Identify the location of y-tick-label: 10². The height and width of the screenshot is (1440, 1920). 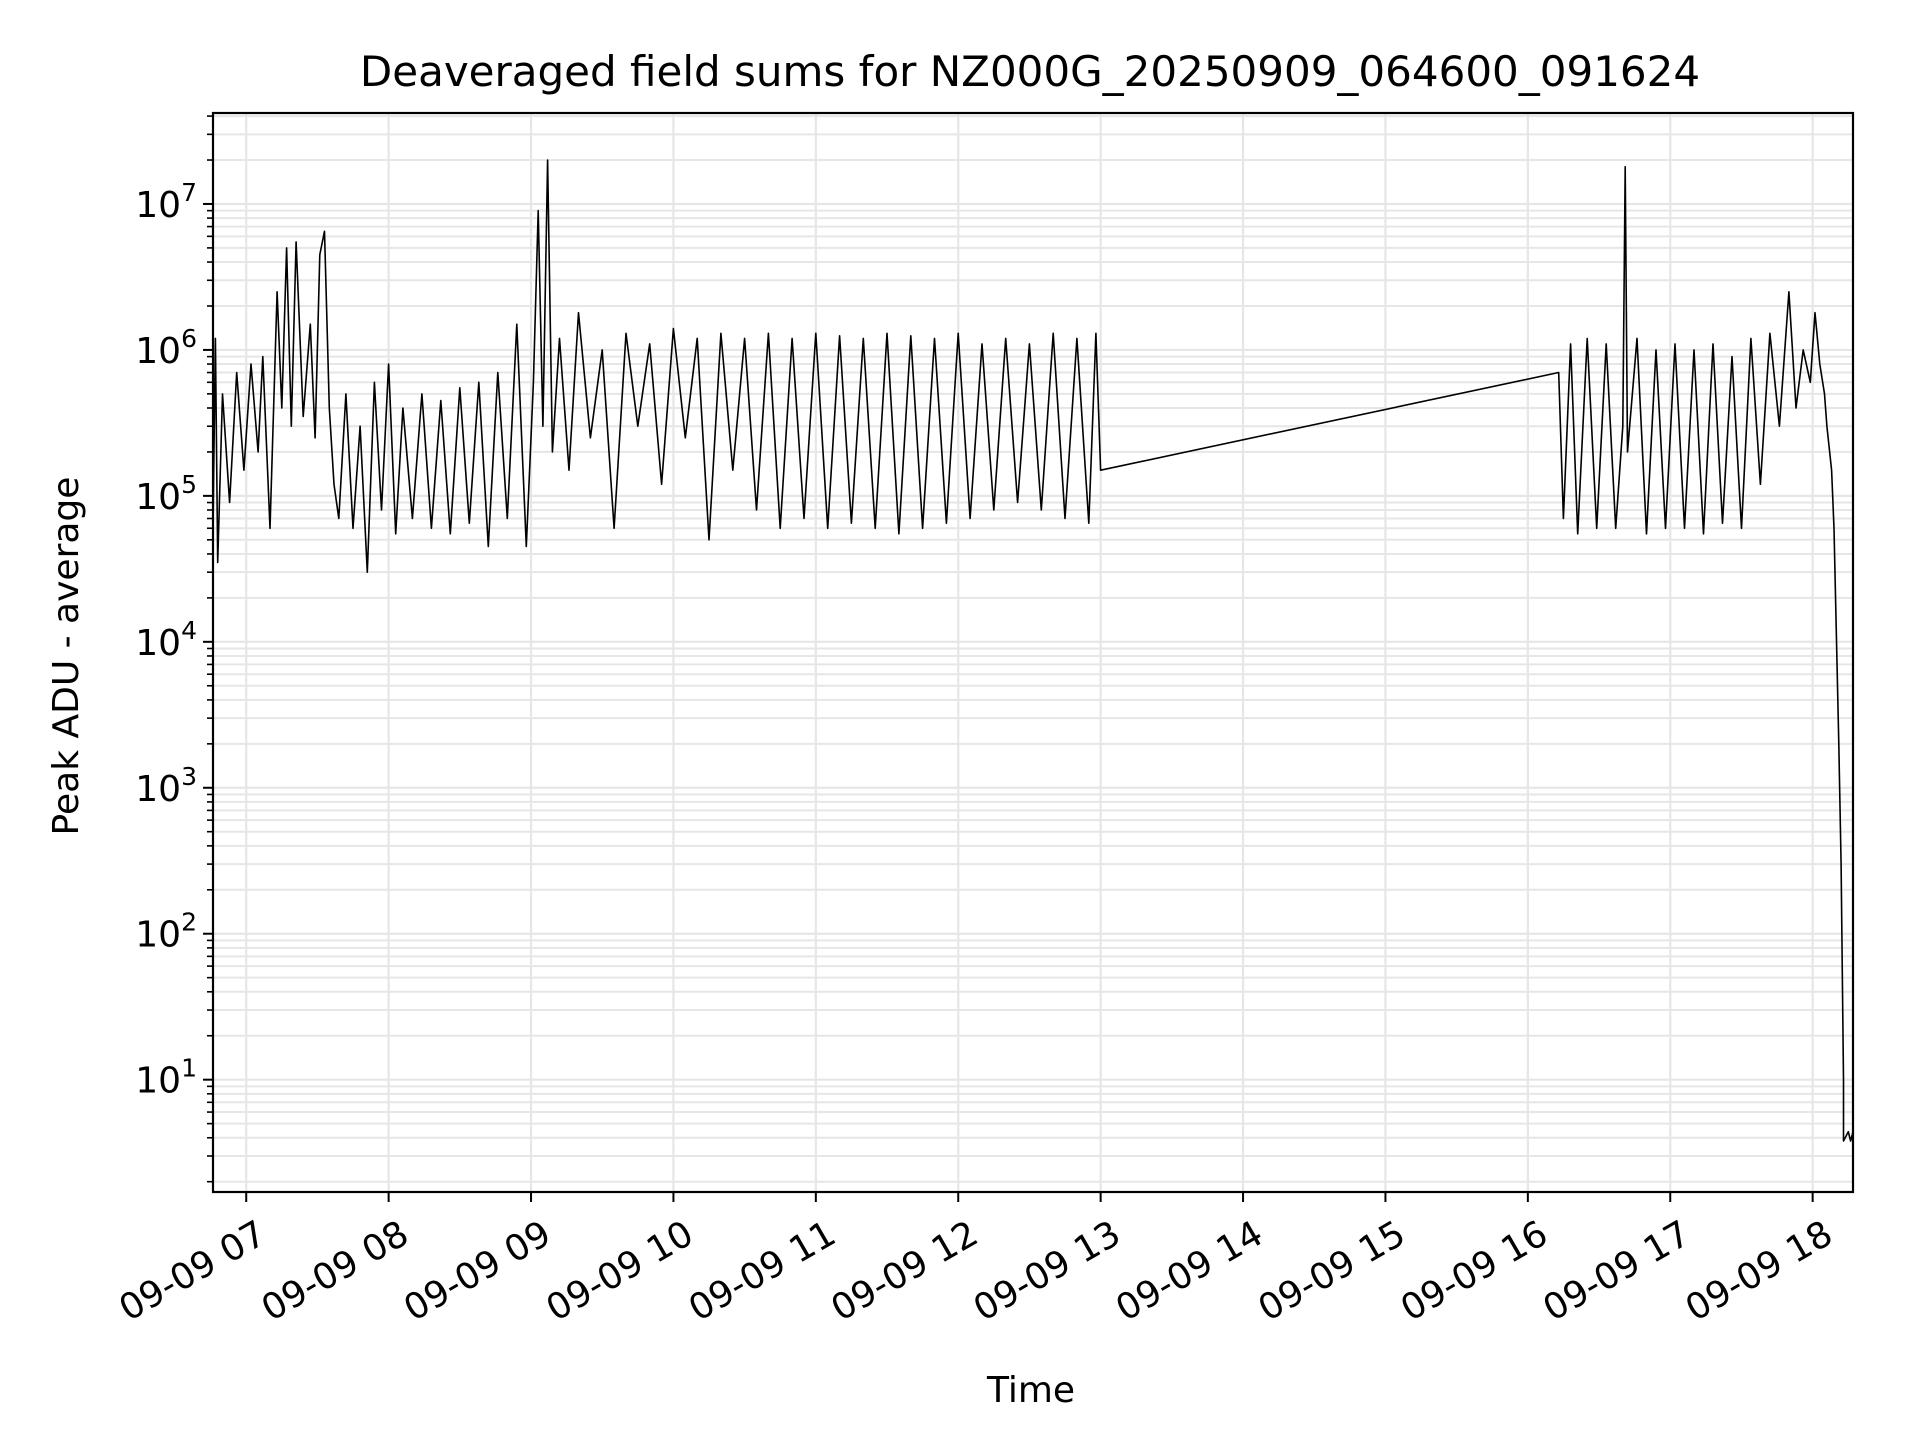
(166, 932).